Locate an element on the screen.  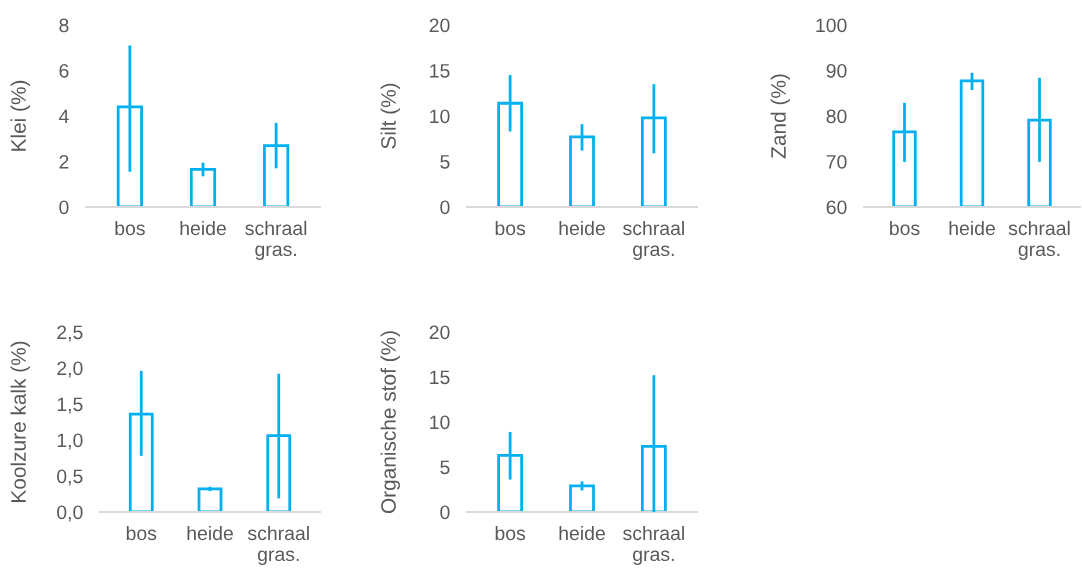
y-axis-title: Koolzure kalk (%) is located at coordinates (20, 421).